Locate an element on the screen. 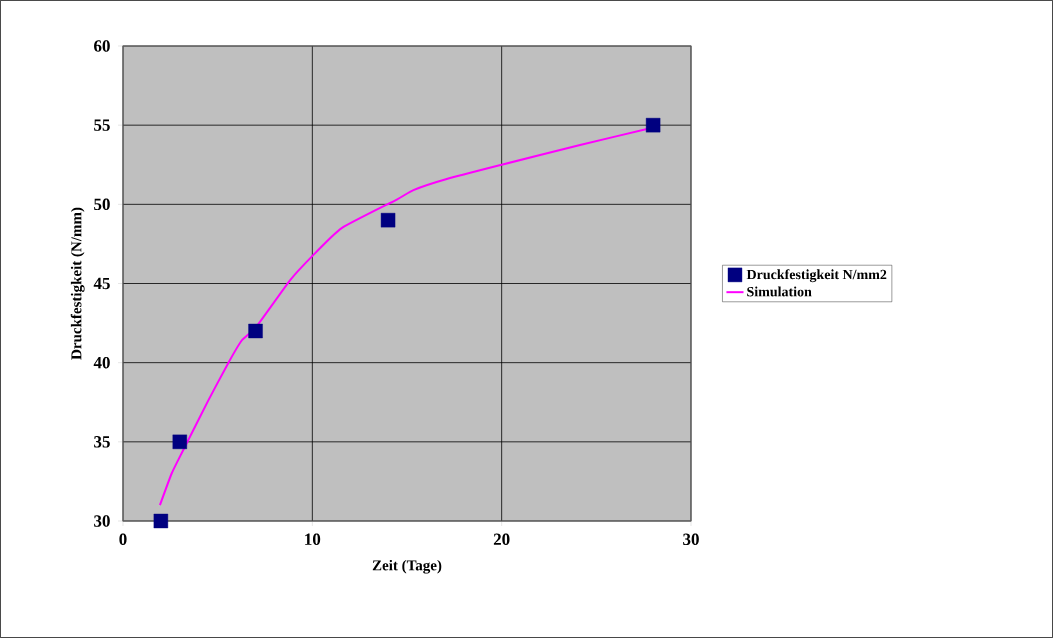  y-tick-label: 45 is located at coordinates (101, 283).